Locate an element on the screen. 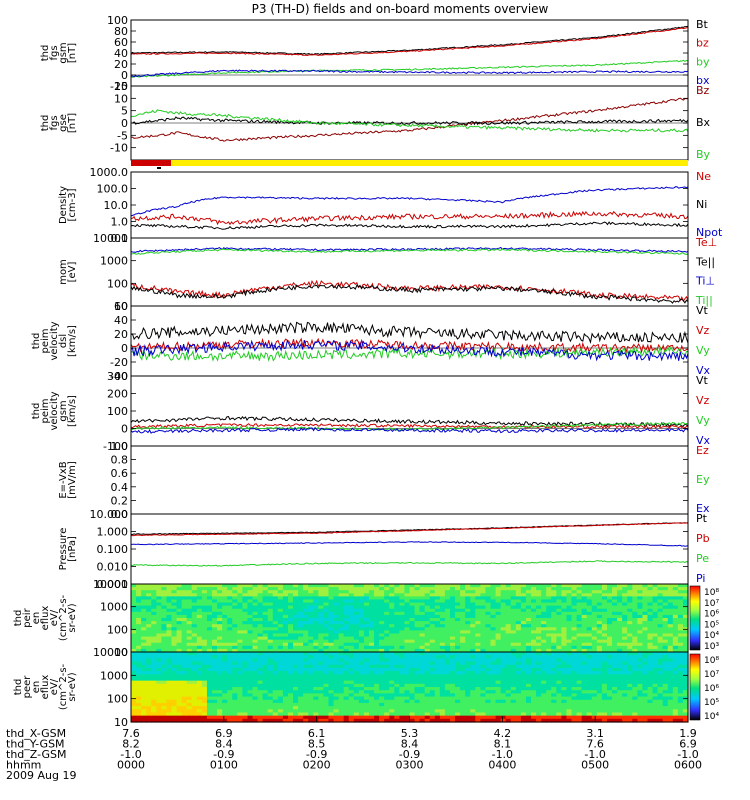  series-line-bx is located at coordinates (410, 121).